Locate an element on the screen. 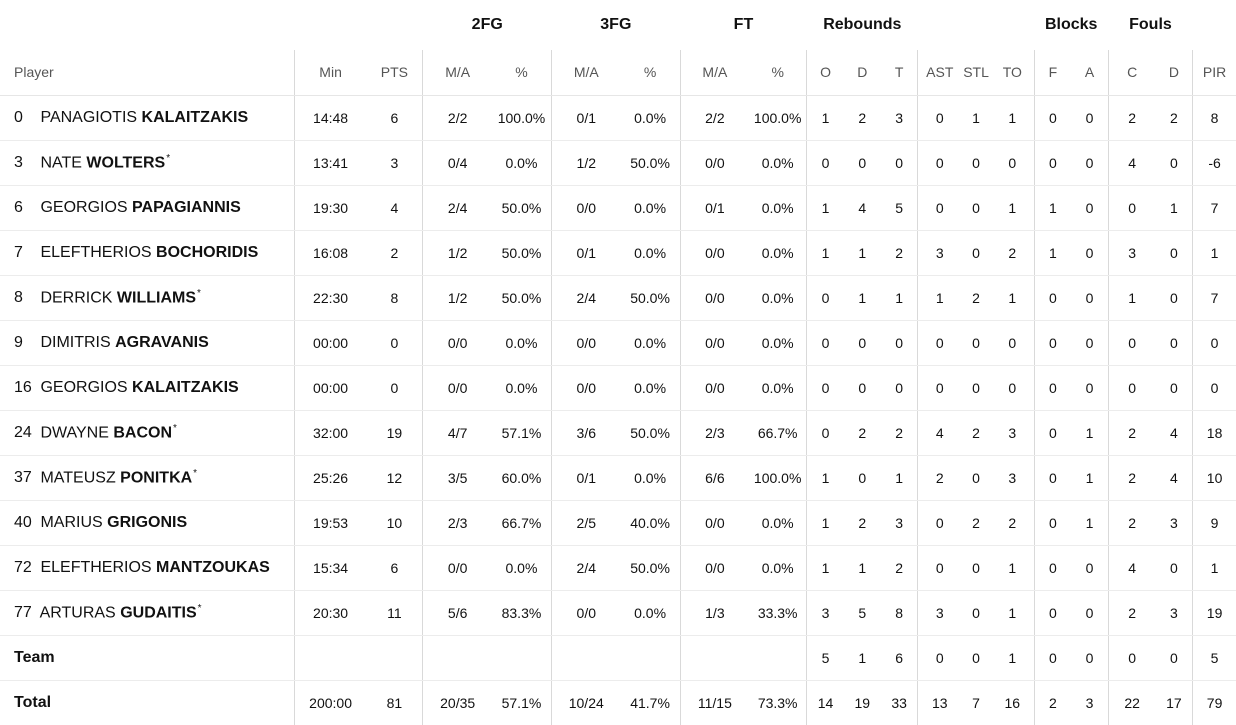 The image size is (1236, 725). player-cell: 77 ARTURAS GUDAITIS* is located at coordinates (147, 613).